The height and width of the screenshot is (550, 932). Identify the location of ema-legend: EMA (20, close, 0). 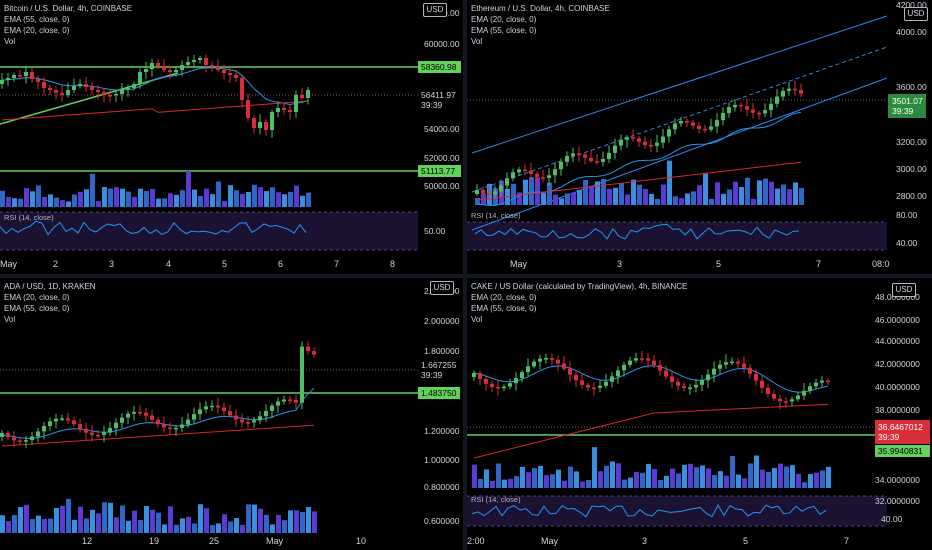
(504, 19).